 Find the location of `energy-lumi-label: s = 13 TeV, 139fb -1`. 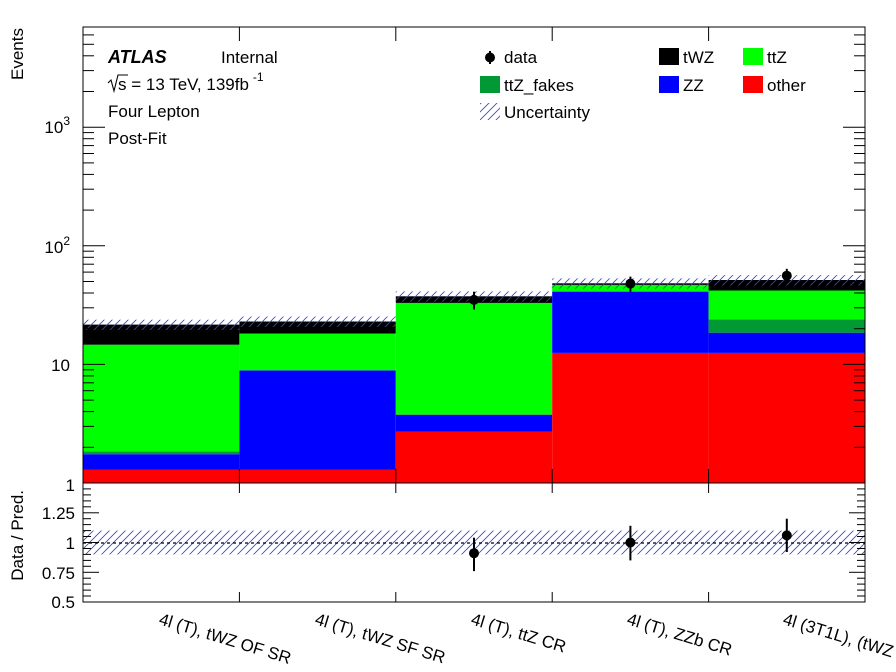

energy-lumi-label: s = 13 TeV, 139fb -1 is located at coordinates (185, 82).